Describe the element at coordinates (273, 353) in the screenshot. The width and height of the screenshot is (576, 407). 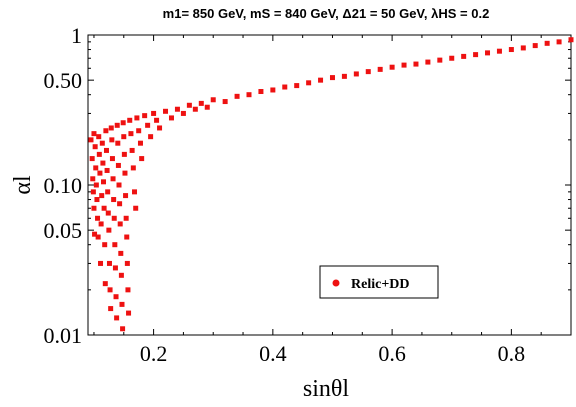
I see `x-tick-label: 0.4` at that location.